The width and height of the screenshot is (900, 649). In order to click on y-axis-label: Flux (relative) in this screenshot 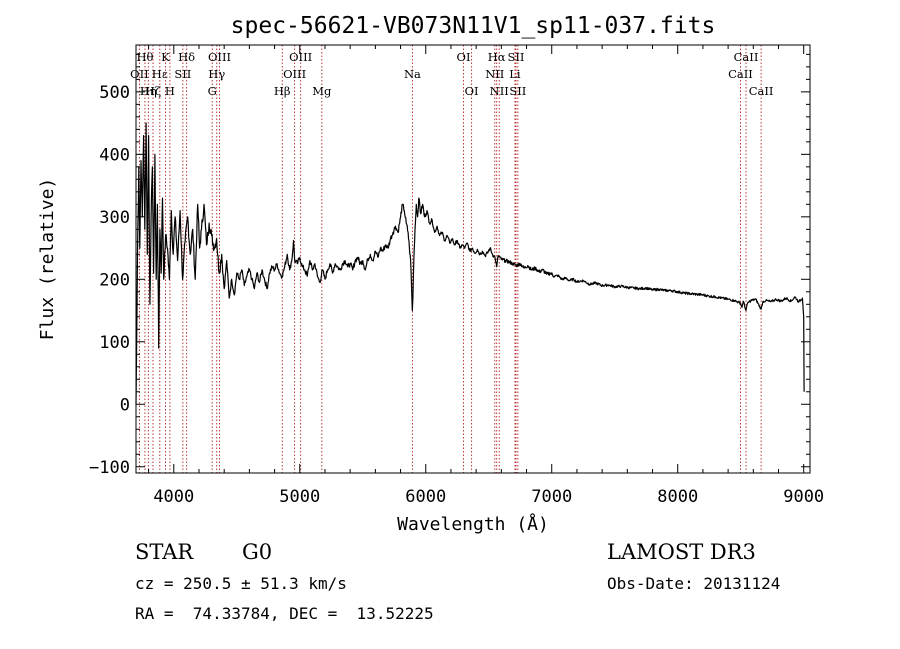, I will do `click(47, 259)`.